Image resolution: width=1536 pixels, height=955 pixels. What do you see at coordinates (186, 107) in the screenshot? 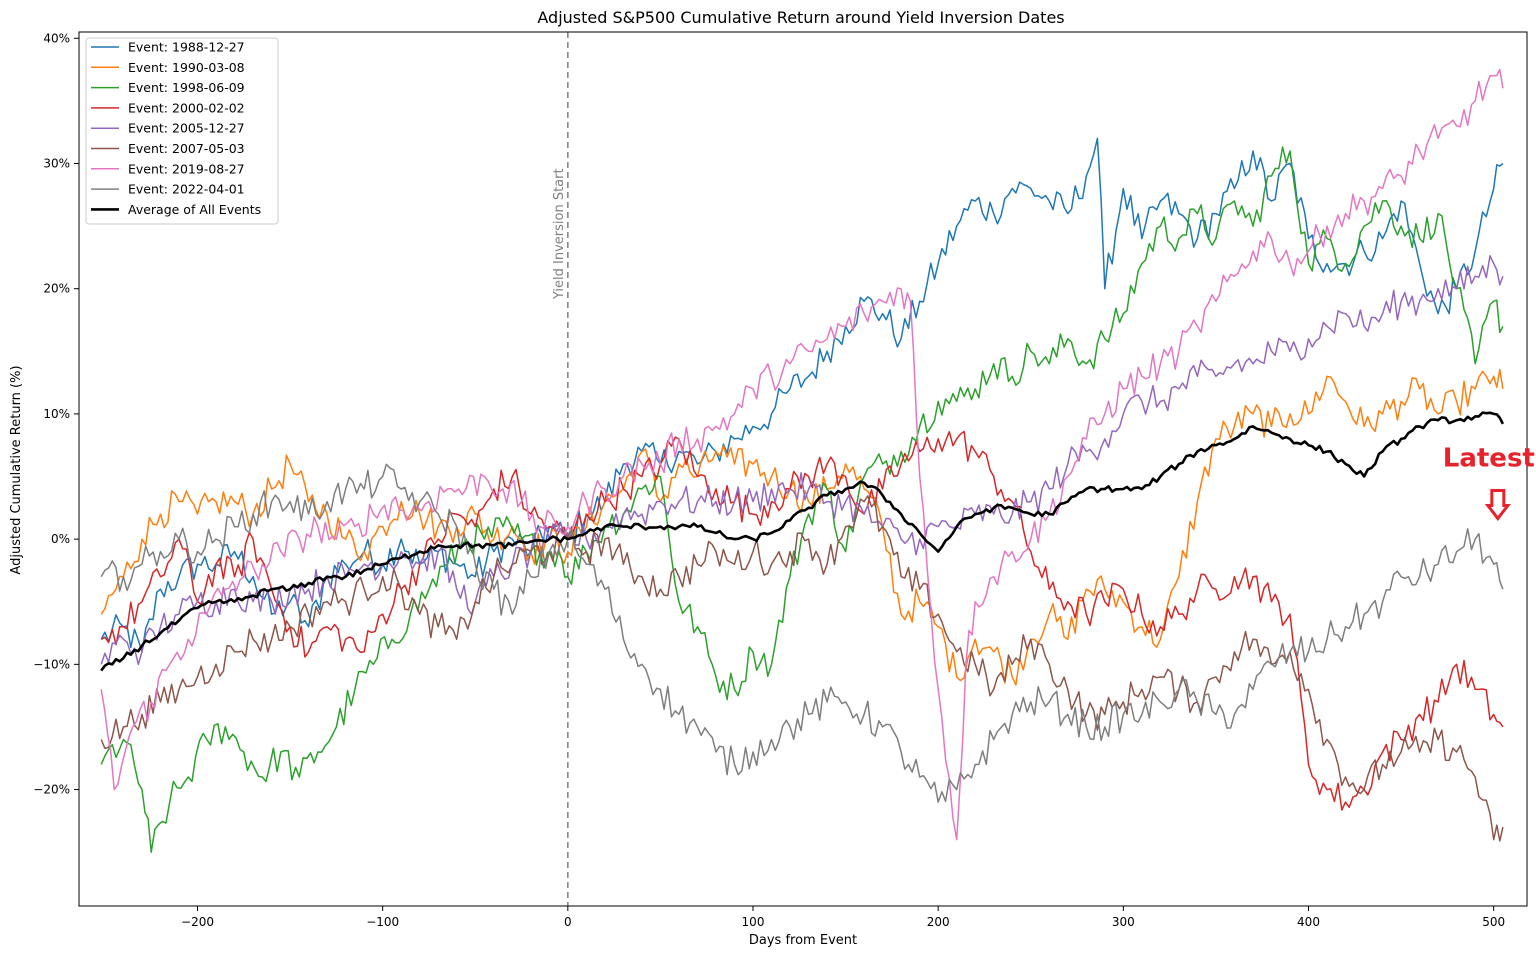
I see `legend-label: Event: 2000-02-02` at bounding box center [186, 107].